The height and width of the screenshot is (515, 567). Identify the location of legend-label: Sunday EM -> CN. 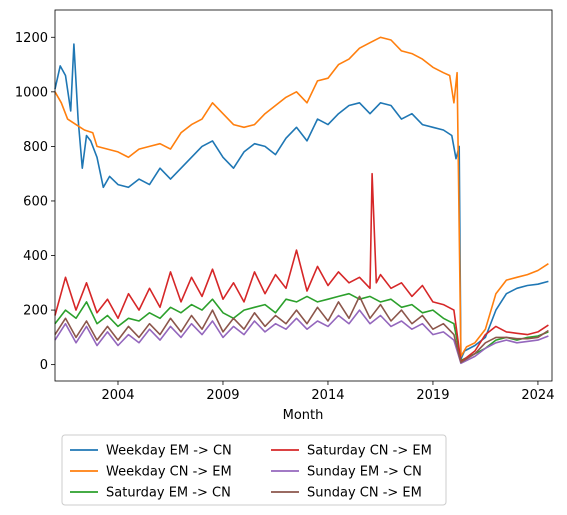
(364, 472).